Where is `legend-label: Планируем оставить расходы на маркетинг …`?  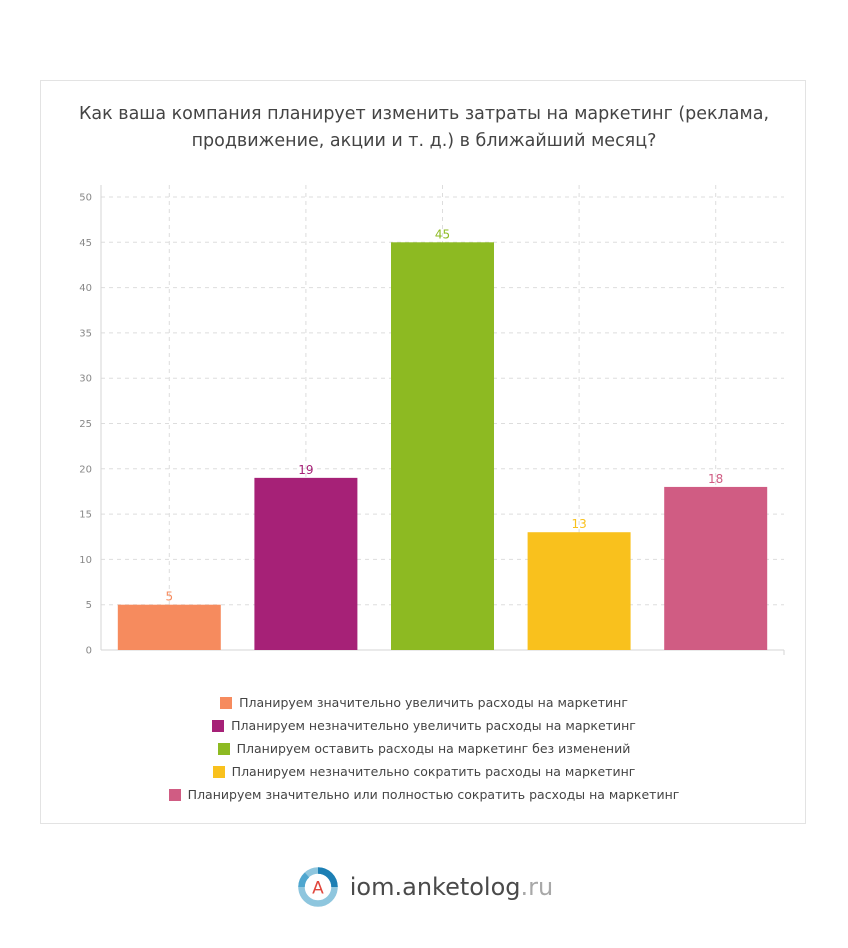
legend-label: Планируем оставить расходы на маркетинг … is located at coordinates (433, 748).